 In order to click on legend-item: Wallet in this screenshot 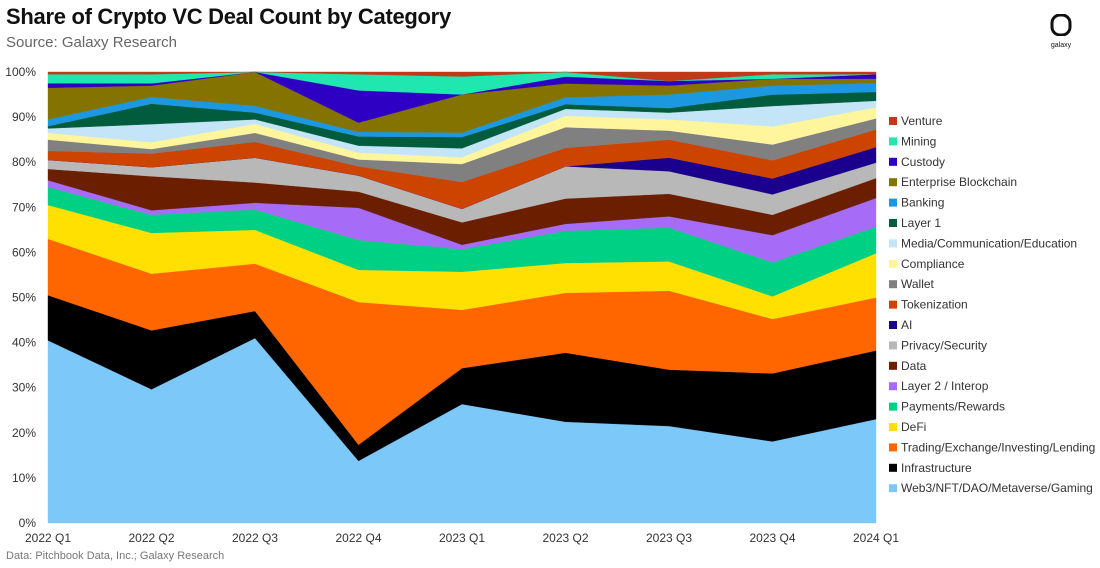, I will do `click(912, 284)`.